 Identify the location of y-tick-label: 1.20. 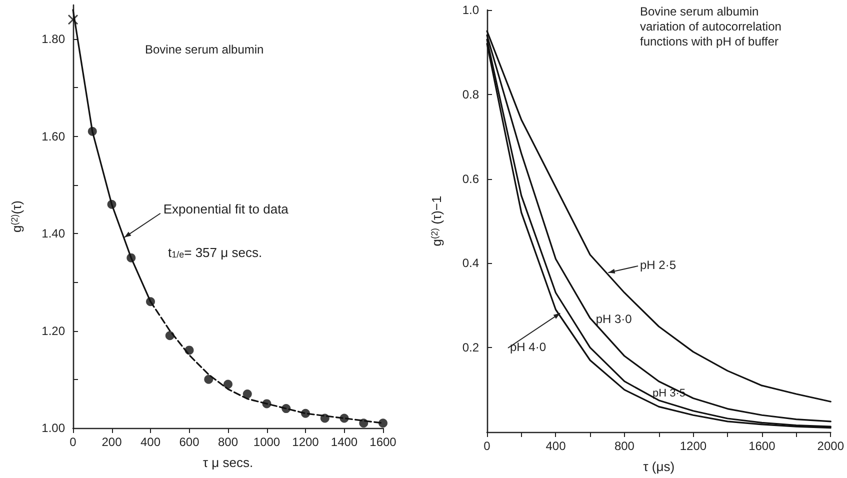
(54, 331).